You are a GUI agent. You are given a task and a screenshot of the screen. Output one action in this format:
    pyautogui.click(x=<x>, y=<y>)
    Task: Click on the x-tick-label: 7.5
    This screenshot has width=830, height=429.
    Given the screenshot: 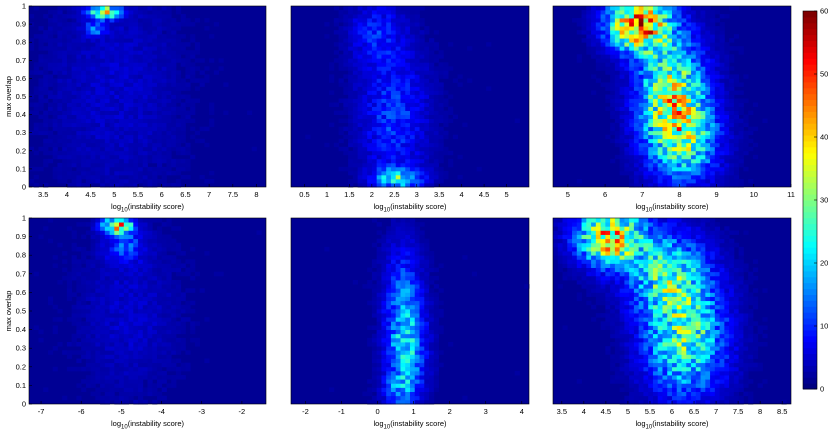 What is the action you would take?
    pyautogui.click(x=233, y=194)
    